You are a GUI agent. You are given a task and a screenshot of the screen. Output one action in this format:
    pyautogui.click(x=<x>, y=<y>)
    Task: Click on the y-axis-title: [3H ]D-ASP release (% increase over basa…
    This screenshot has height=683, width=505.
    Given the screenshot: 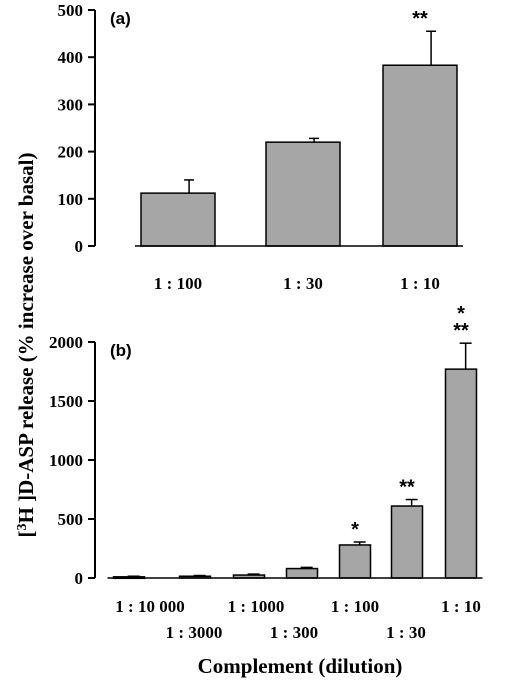 What is the action you would take?
    pyautogui.click(x=26, y=345)
    